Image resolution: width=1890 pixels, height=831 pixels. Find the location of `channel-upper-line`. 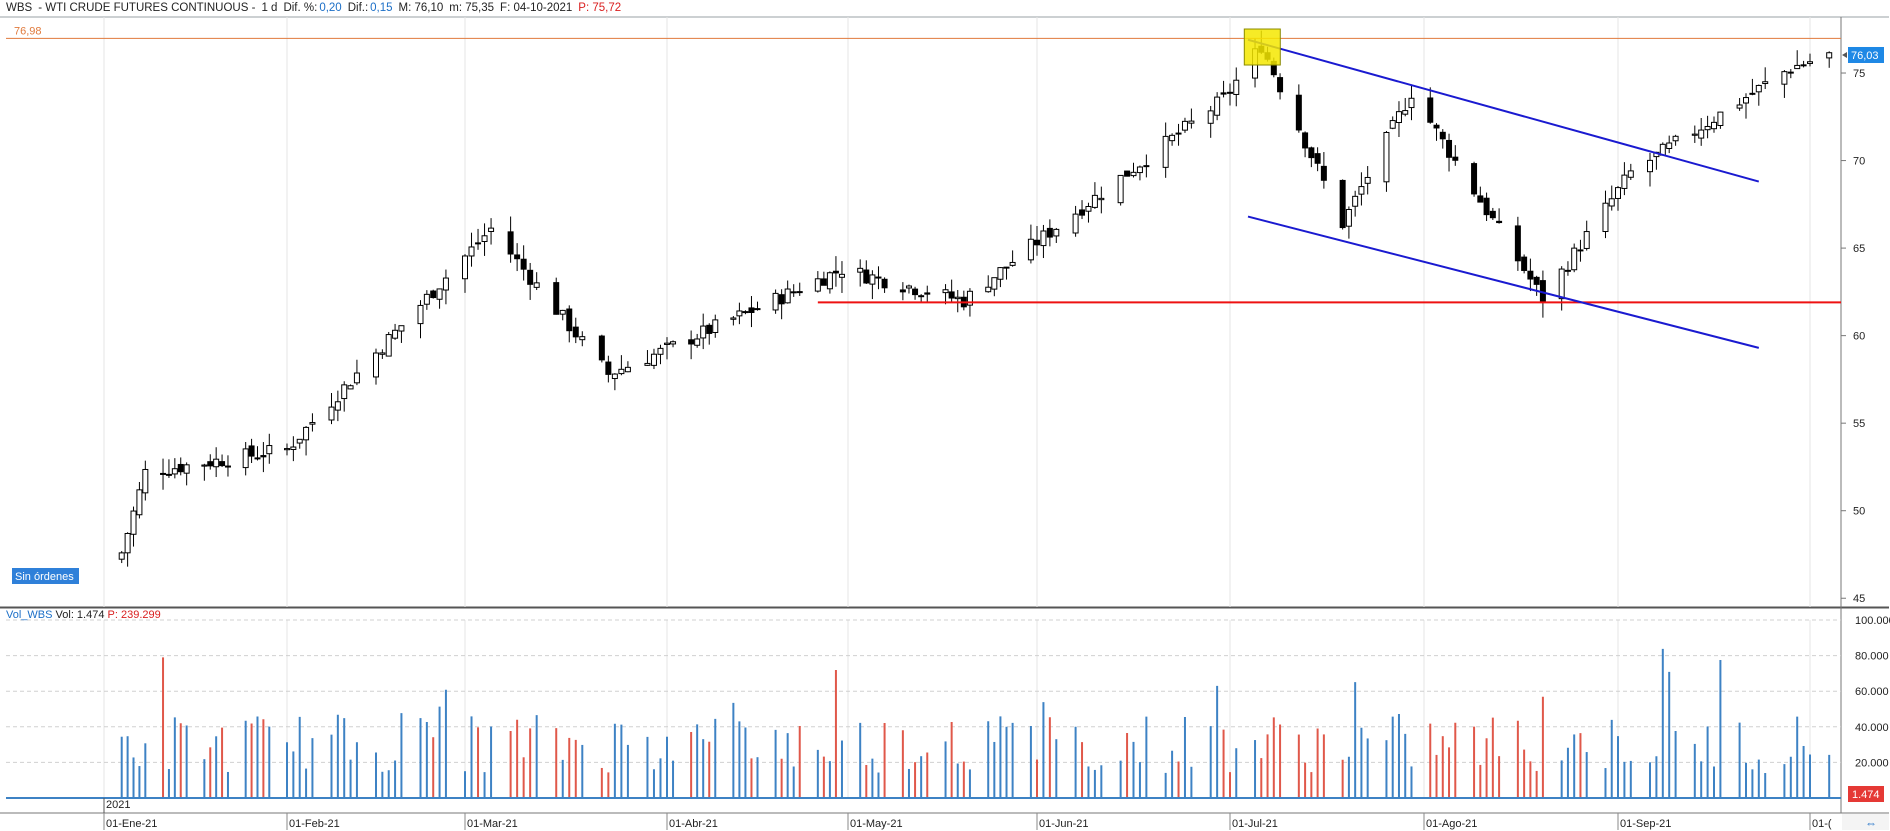

channel-upper-line is located at coordinates (1503, 110).